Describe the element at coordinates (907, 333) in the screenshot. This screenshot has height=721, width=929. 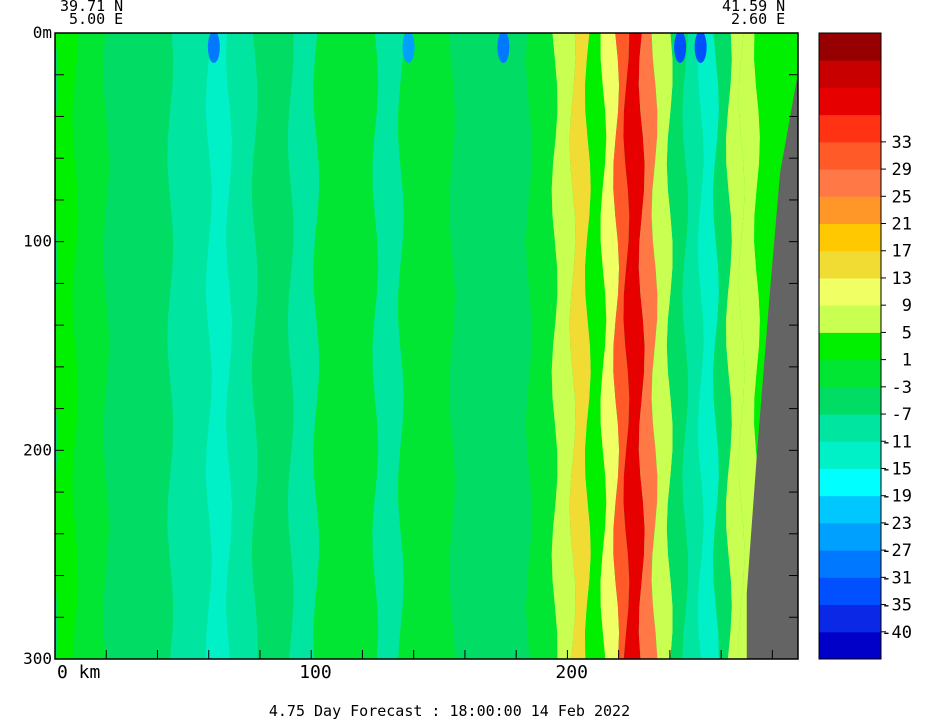
I see `colorbar-label: 5` at that location.